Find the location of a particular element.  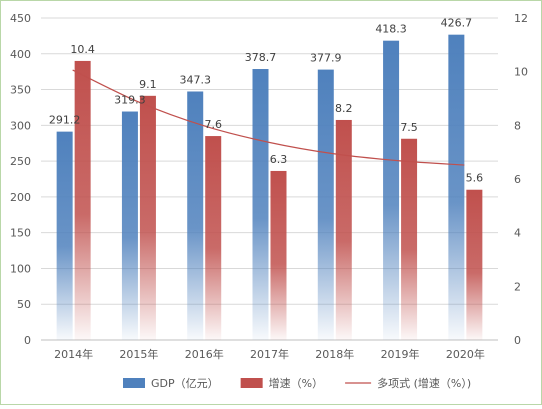

y-left-tick-label: 50 is located at coordinates (24, 304).